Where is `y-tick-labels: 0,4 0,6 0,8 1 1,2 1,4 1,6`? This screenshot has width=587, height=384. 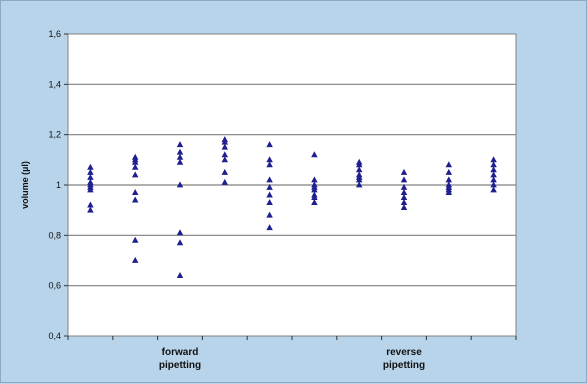
y-tick-labels: 0,4 0,6 0,8 1 1,2 1,4 1,6 is located at coordinates (54, 185).